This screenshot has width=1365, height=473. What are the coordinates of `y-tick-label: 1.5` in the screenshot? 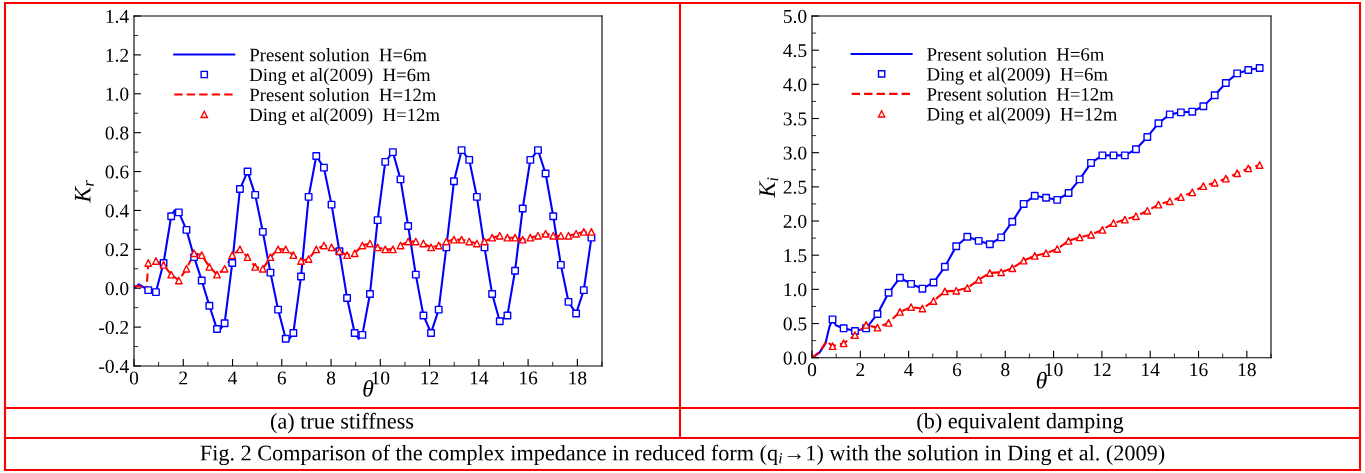 It's located at (795, 256).